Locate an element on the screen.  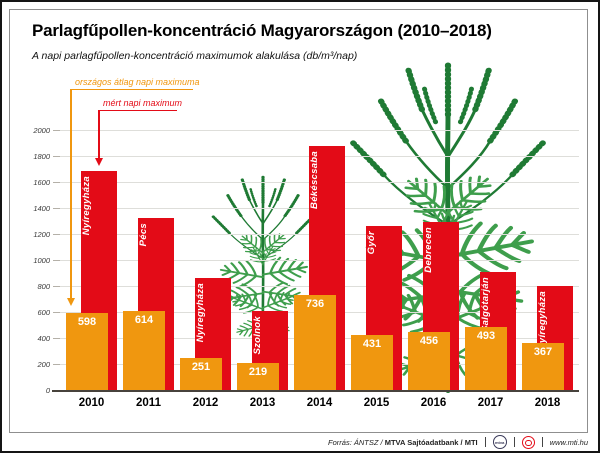
city-label: Szolnok is located at coordinates (257, 335).